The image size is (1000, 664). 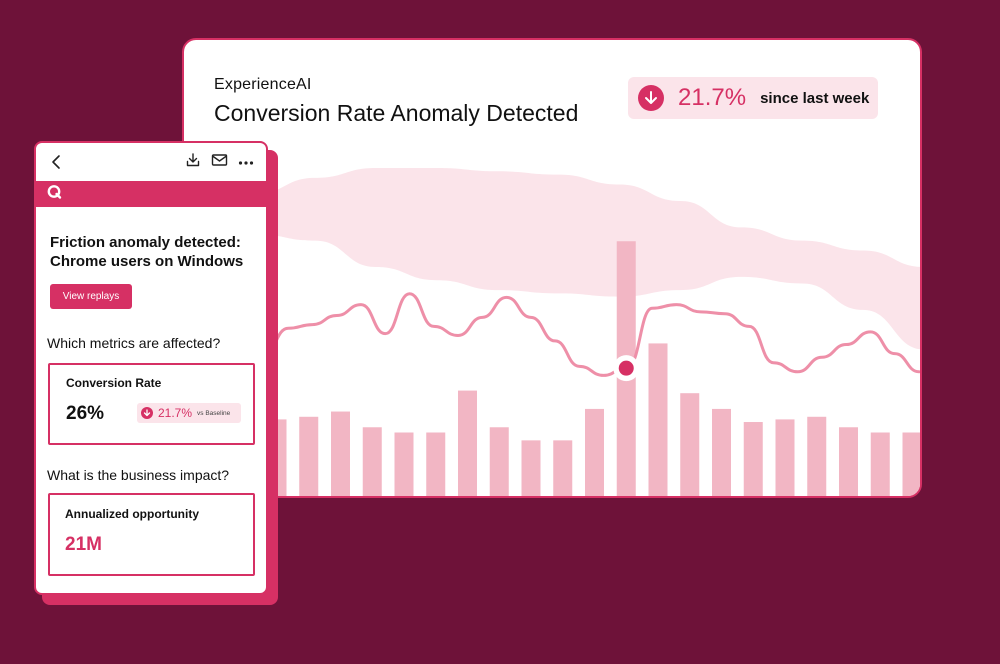 I want to click on metrics-question: Which metrics are affected?, so click(x=134, y=343).